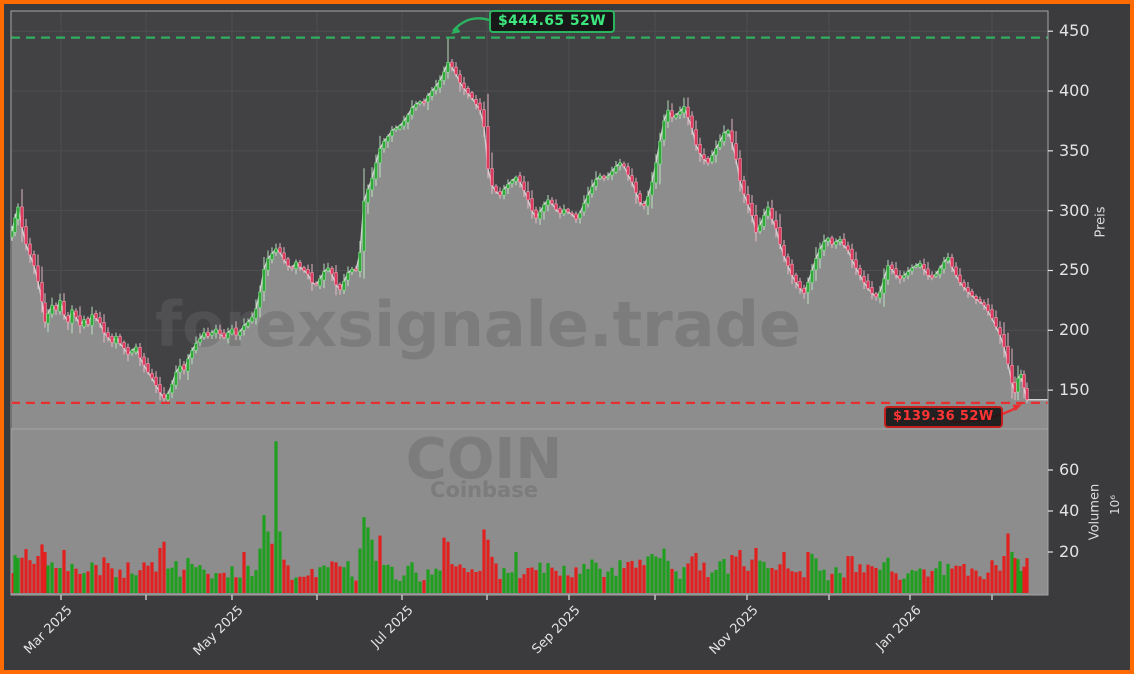  I want to click on watermark-company: Coinbase, so click(484, 490).